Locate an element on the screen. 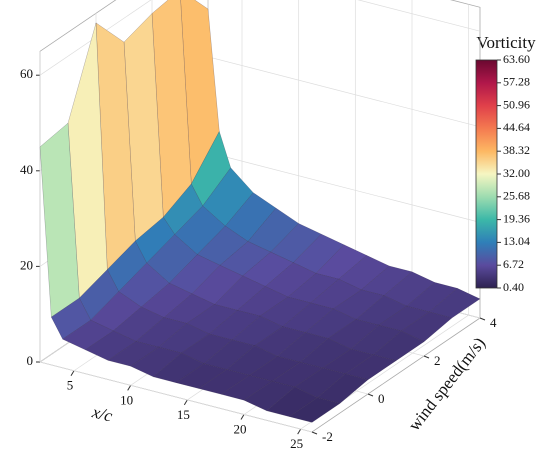 This screenshot has width=550, height=452. x-tick-label: 15 is located at coordinates (183, 414).